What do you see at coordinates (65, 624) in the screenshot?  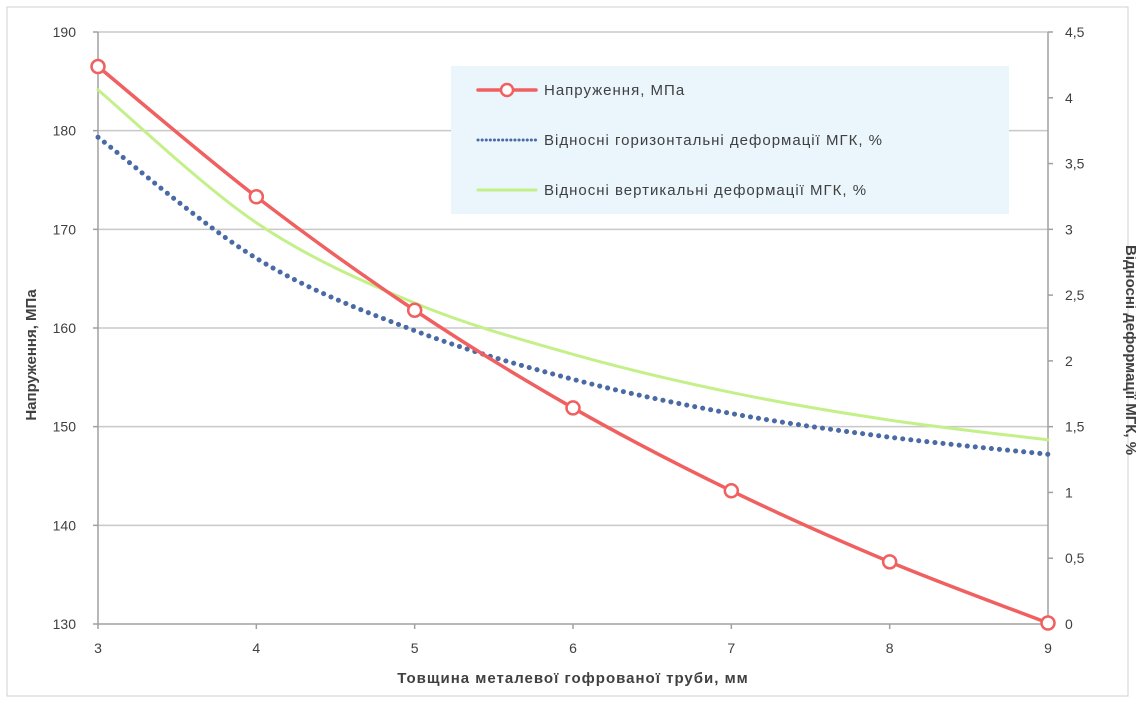 I see `y-left-tick-label: 130` at bounding box center [65, 624].